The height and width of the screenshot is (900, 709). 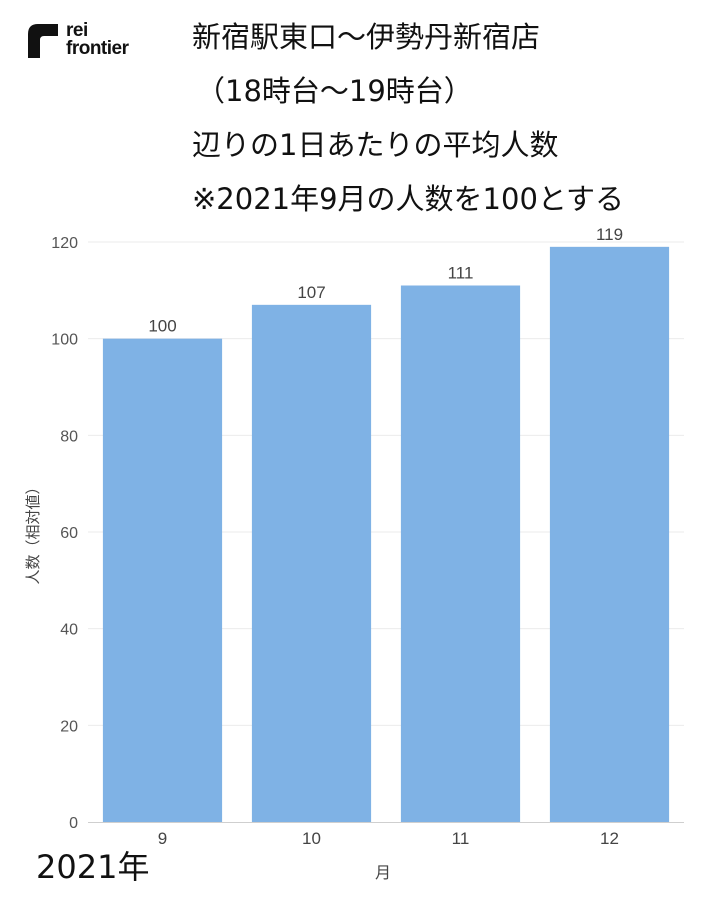 I want to click on y-tick-label: 60, so click(x=69, y=533).